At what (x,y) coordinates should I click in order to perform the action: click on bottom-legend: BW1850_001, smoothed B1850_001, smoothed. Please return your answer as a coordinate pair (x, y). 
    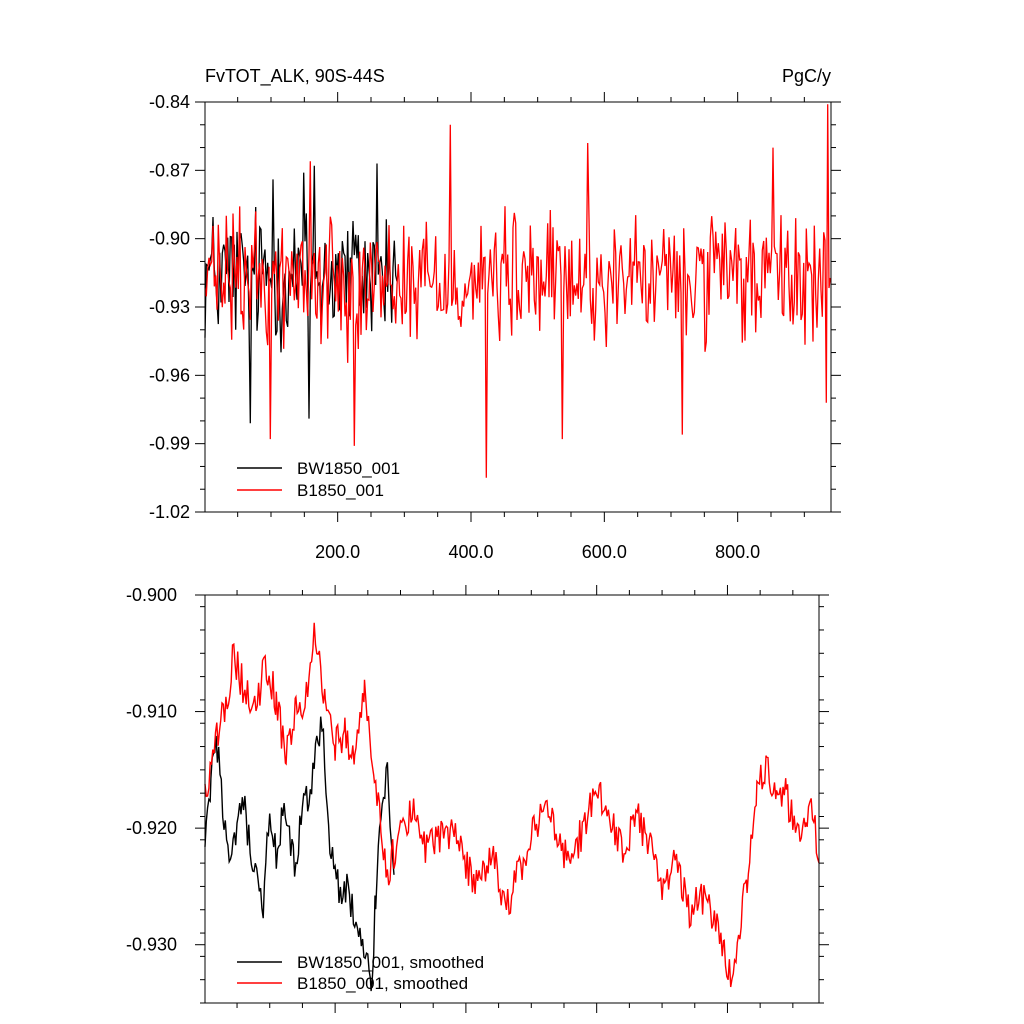
    Looking at the image, I should click on (360, 973).